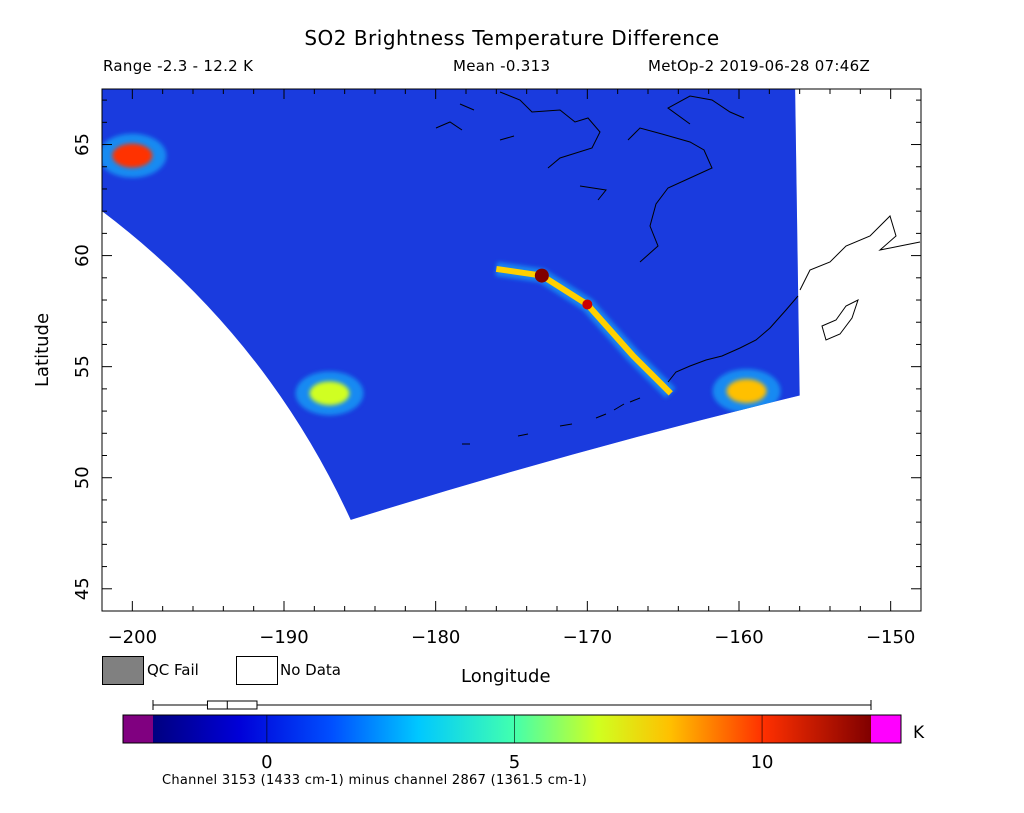  Describe the element at coordinates (123, 670) in the screenshot. I see `qc-fail-swatch` at that location.